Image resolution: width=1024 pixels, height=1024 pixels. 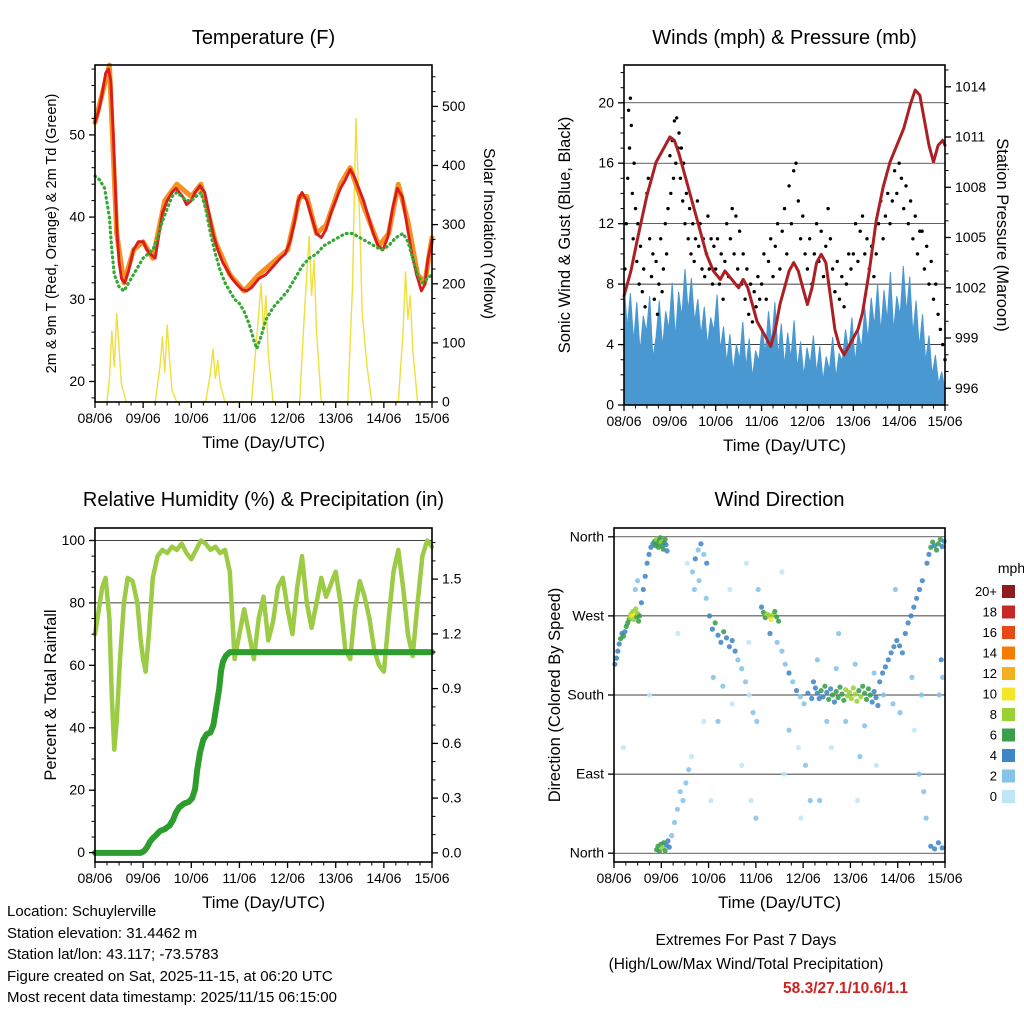 I want to click on right-tick-label: 0, so click(x=446, y=402).